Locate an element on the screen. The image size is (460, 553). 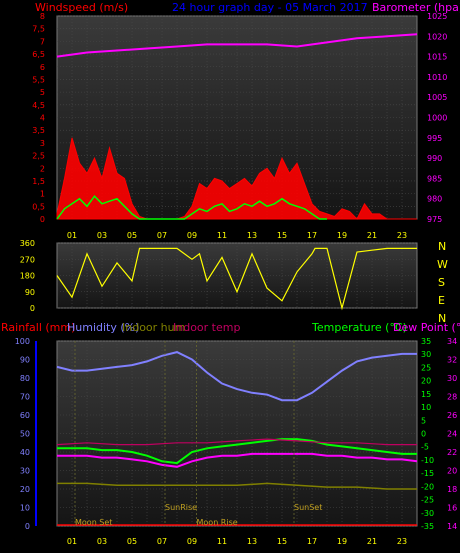
barometer-tick-label: 985 is located at coordinates (434, 178).